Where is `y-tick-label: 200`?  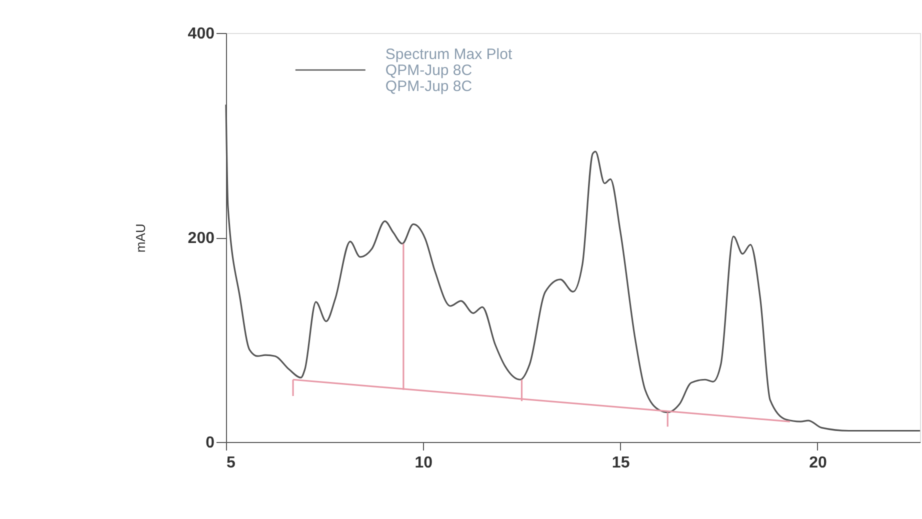
y-tick-label: 200 is located at coordinates (201, 238).